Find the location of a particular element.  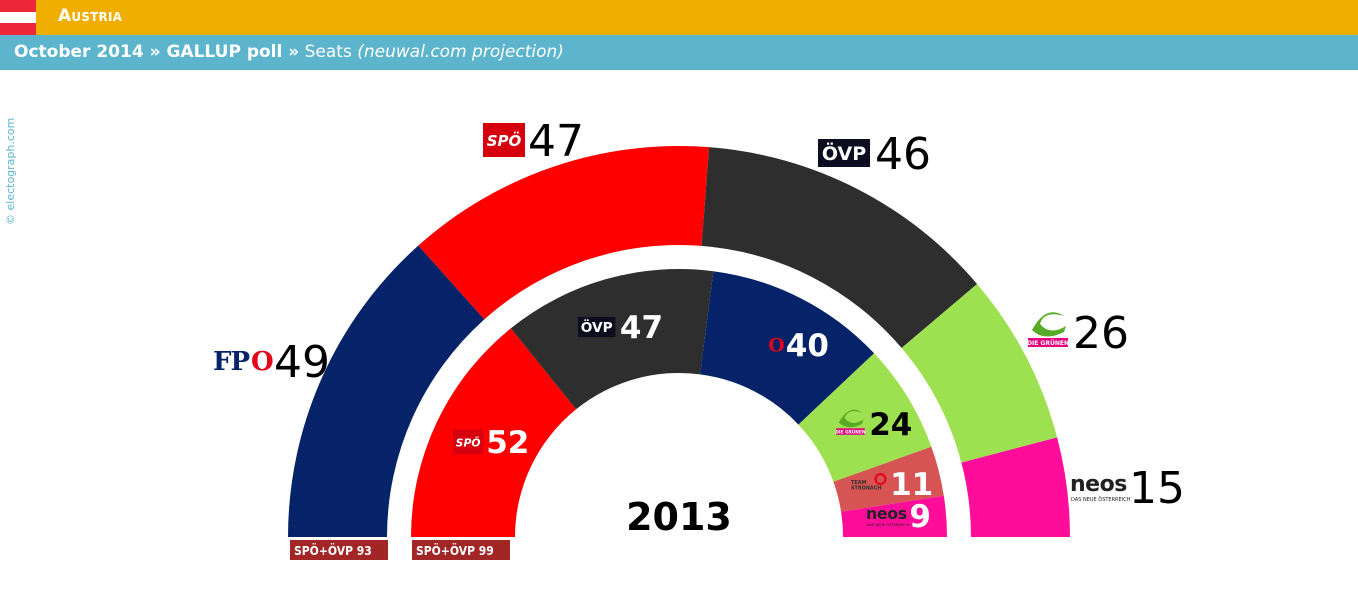

seat-arc-2014-ovp is located at coordinates (839, 248).